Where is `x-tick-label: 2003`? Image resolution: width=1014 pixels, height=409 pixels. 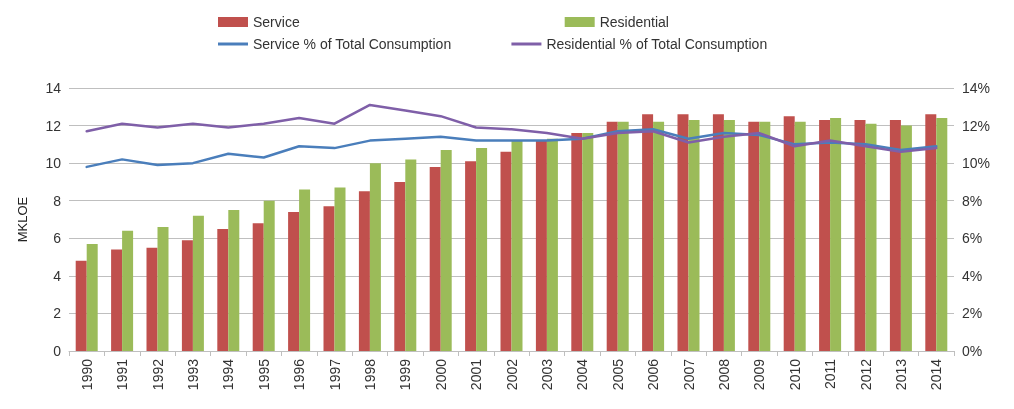
x-tick-label: 2003 is located at coordinates (546, 374).